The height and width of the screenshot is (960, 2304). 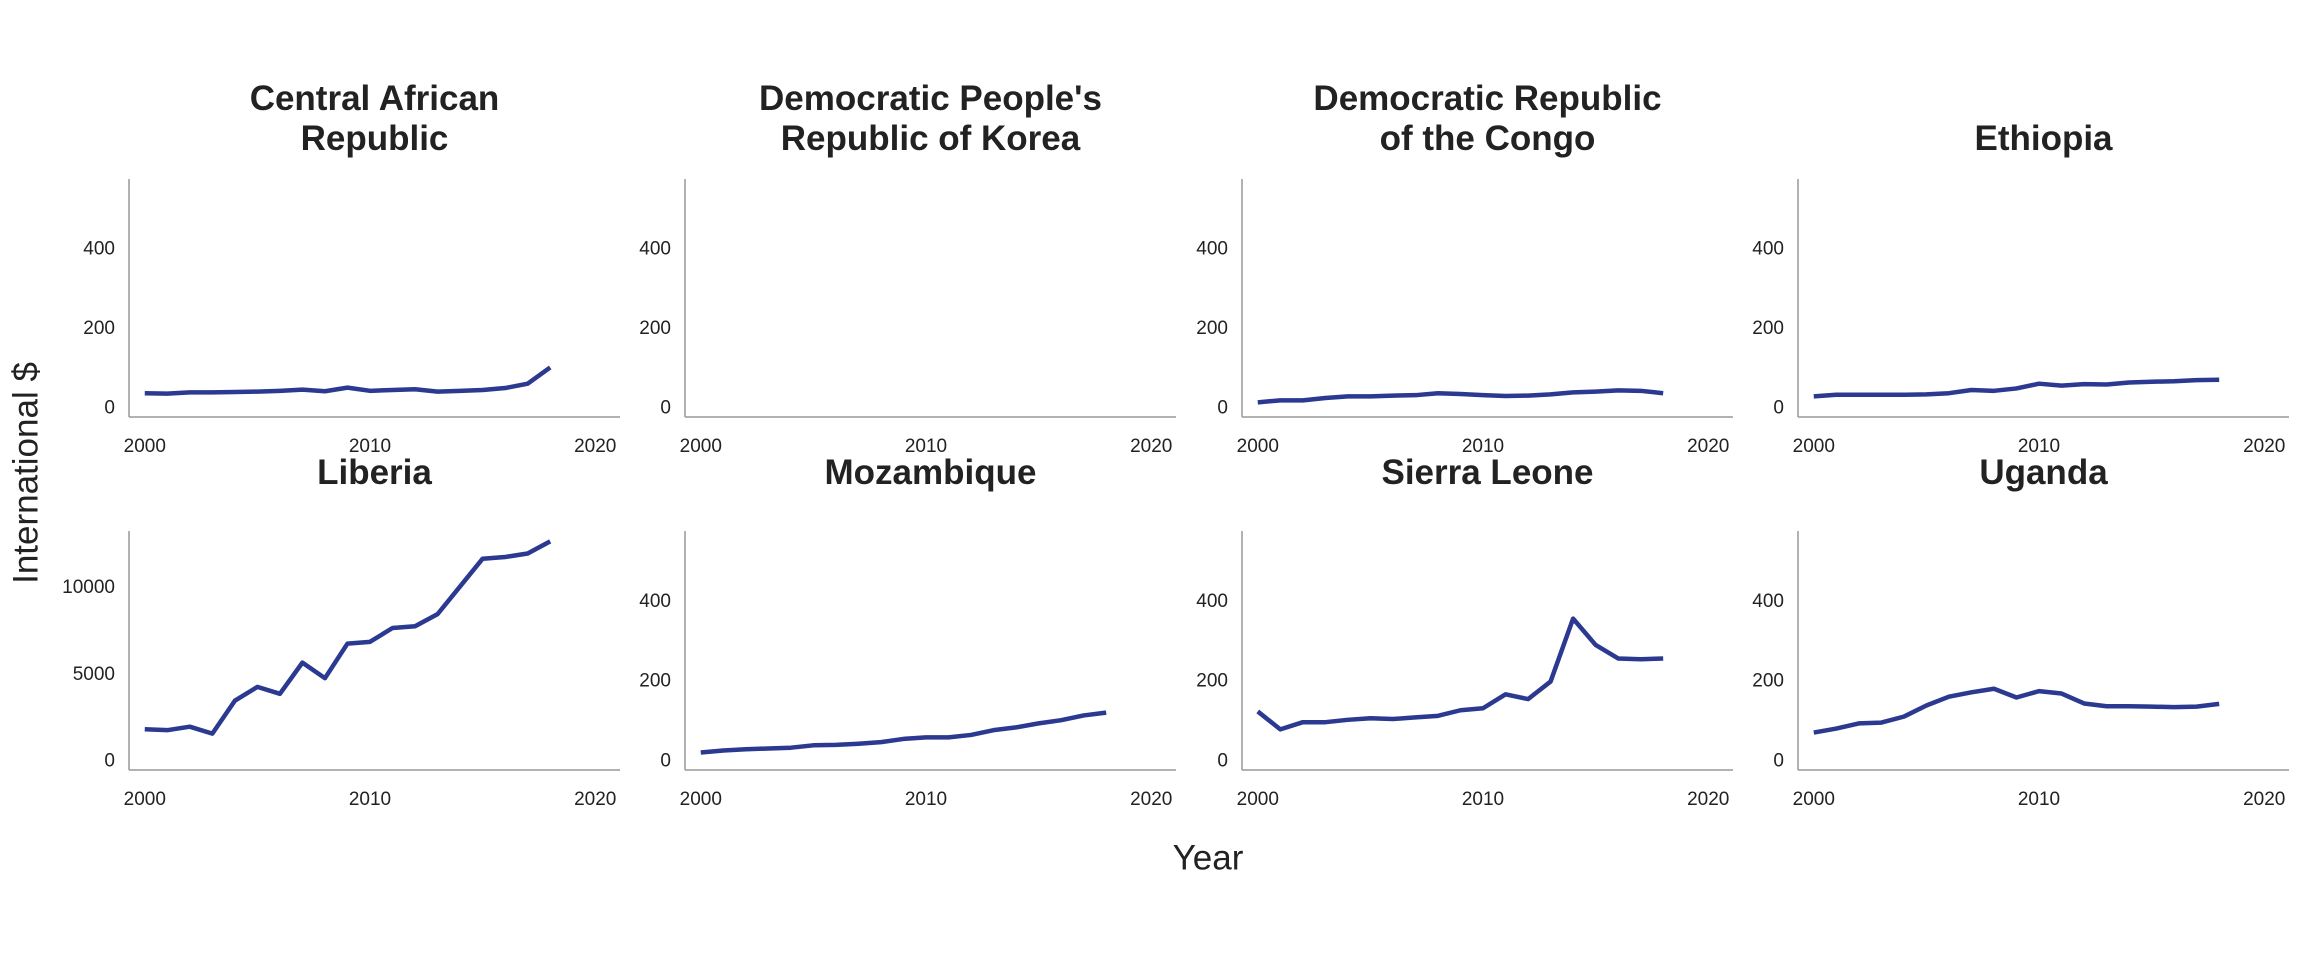 I want to click on panel-title: Democratic People's Republic of Korea, so click(x=930, y=118).